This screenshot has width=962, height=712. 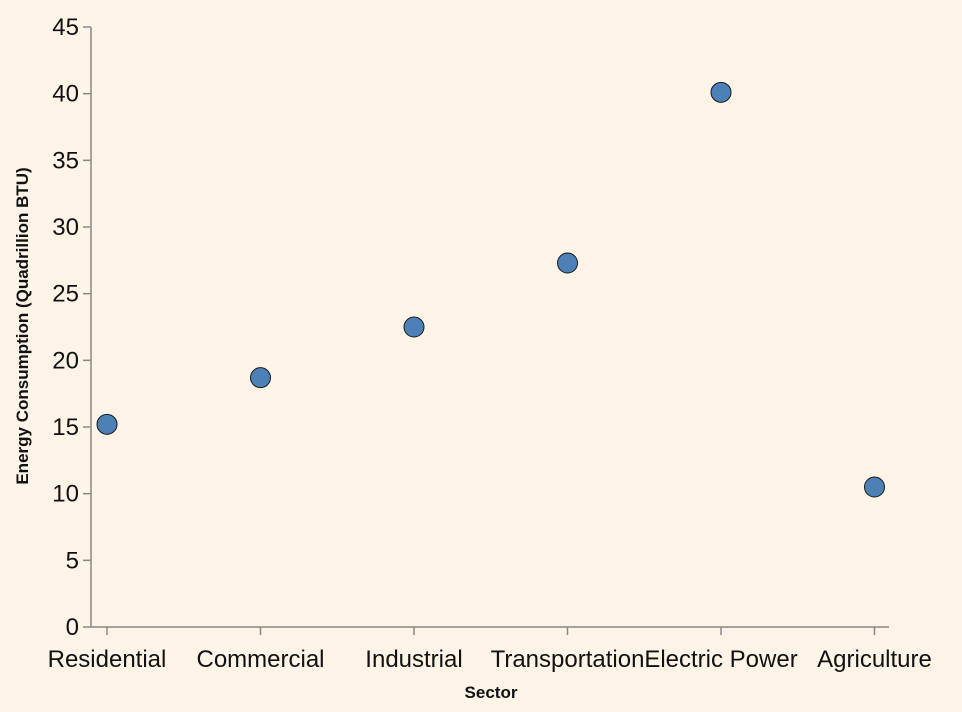 What do you see at coordinates (65, 294) in the screenshot?
I see `y-tick-label: 25` at bounding box center [65, 294].